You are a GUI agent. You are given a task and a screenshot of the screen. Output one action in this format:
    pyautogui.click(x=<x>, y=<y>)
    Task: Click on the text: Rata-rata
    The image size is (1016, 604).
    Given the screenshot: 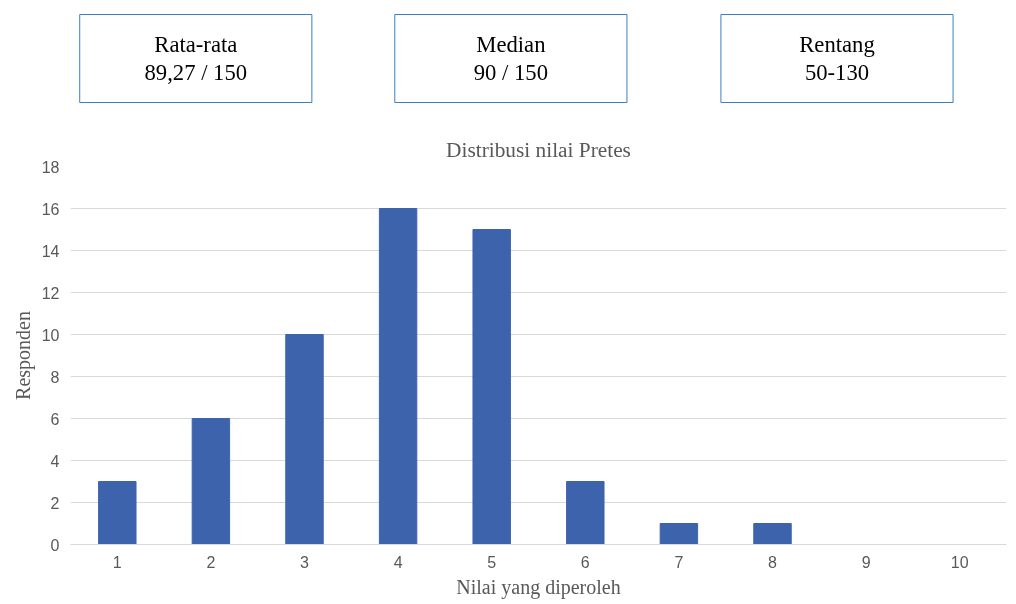 What is the action you would take?
    pyautogui.click(x=196, y=44)
    